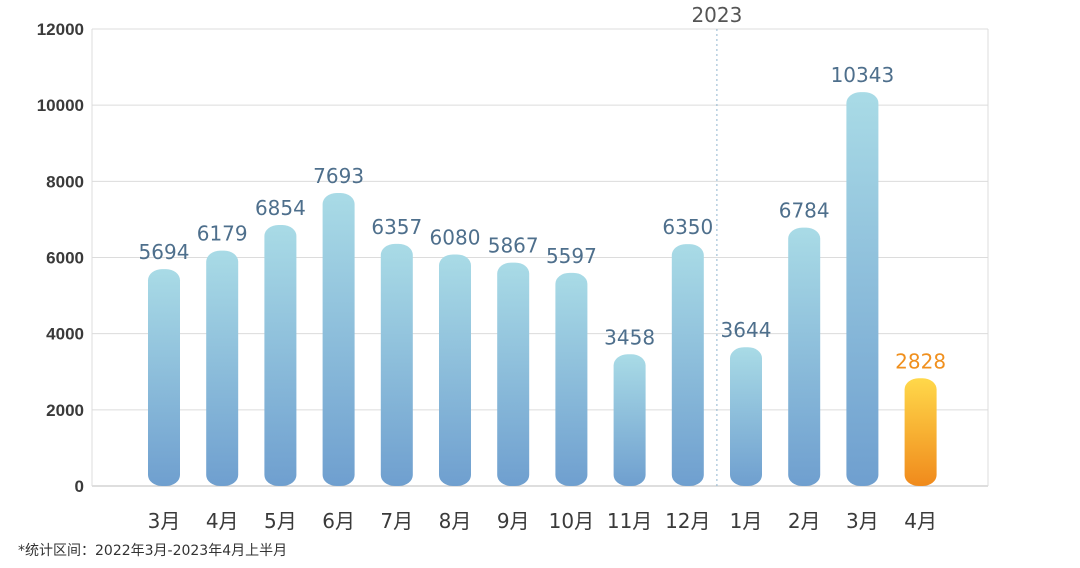  I want to click on footnote: *统计区间：2022年3月-2023年4月上半月, so click(153, 551).